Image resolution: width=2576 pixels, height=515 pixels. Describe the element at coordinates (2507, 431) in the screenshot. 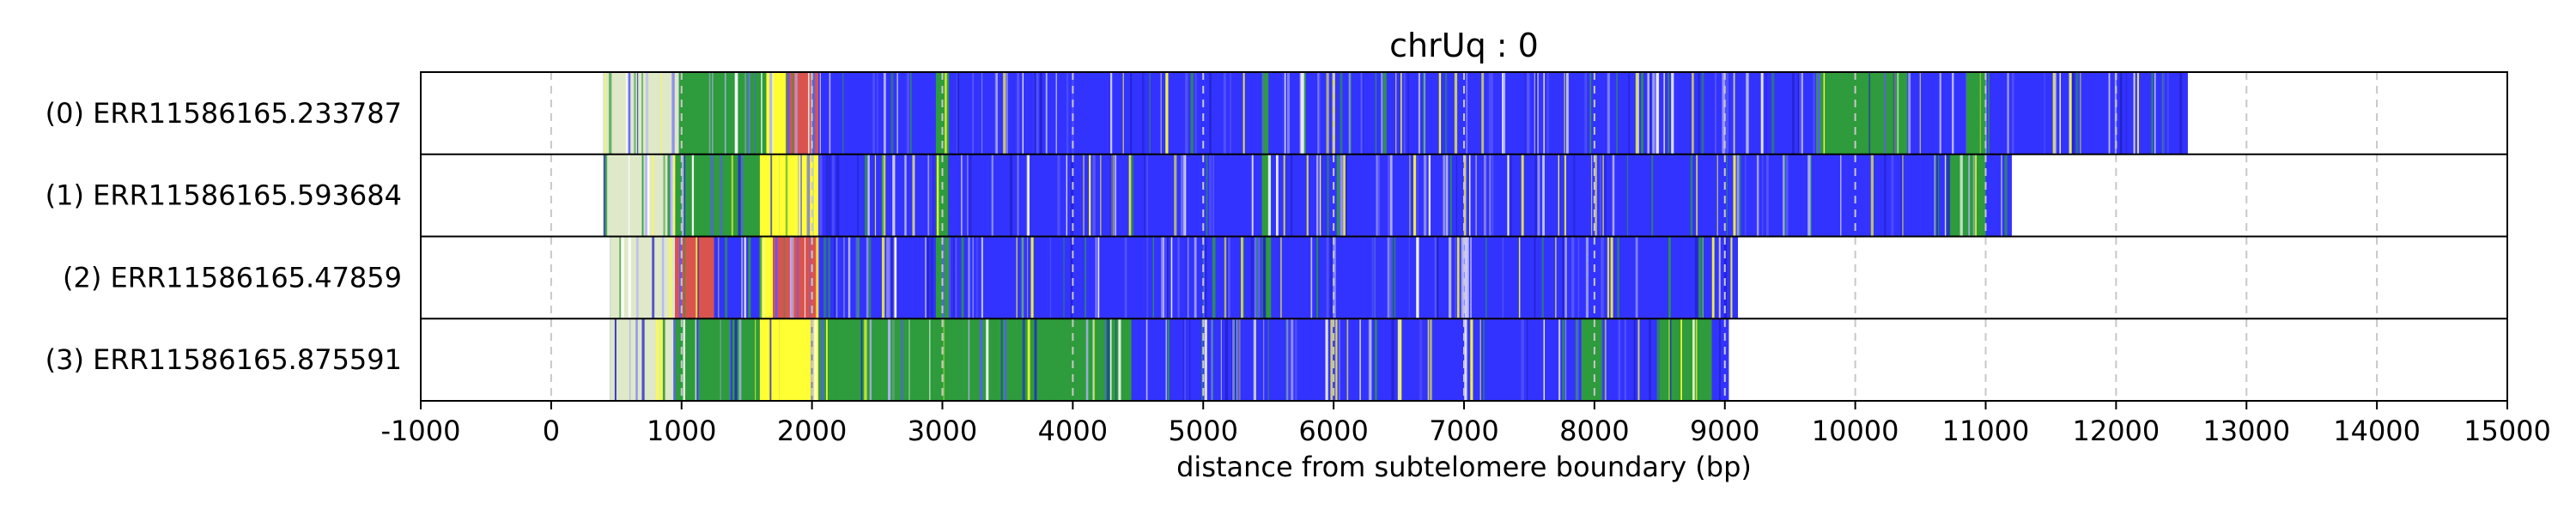

I see `x-tick-label: 15000` at that location.